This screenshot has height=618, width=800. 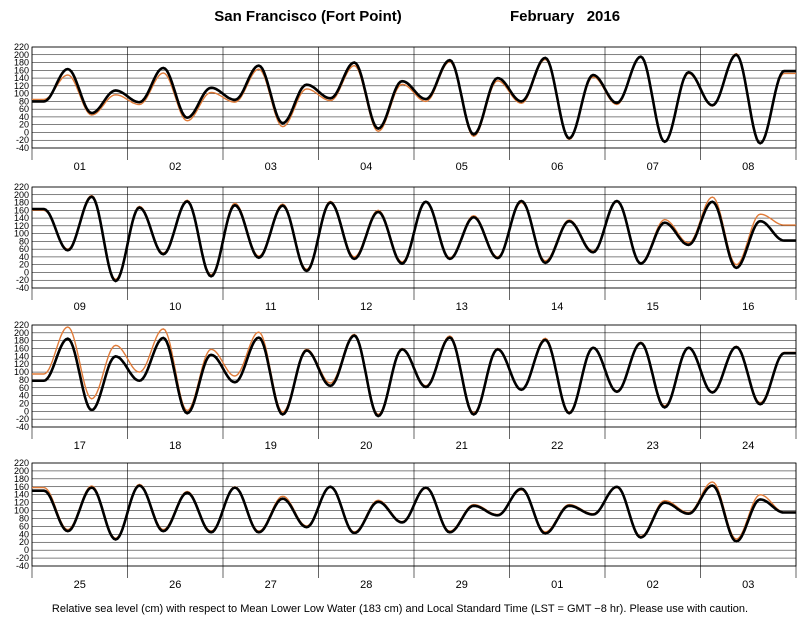 I want to click on day-label: 16, so click(x=748, y=307).